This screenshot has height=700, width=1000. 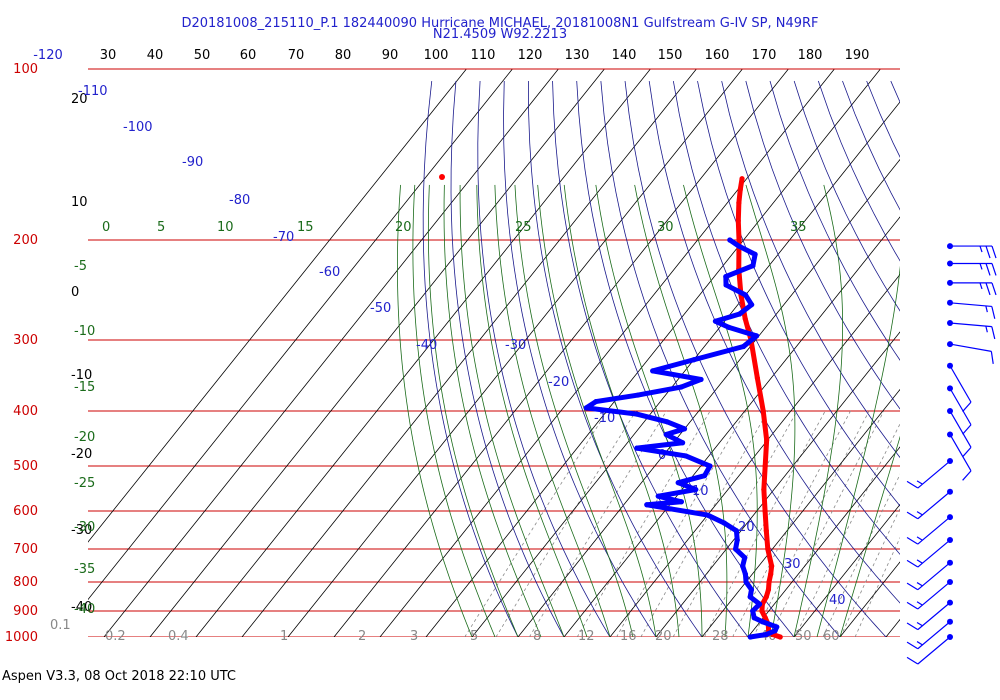 What do you see at coordinates (25, 611) in the screenshot?
I see `pressure-tick-label: 900` at bounding box center [25, 611].